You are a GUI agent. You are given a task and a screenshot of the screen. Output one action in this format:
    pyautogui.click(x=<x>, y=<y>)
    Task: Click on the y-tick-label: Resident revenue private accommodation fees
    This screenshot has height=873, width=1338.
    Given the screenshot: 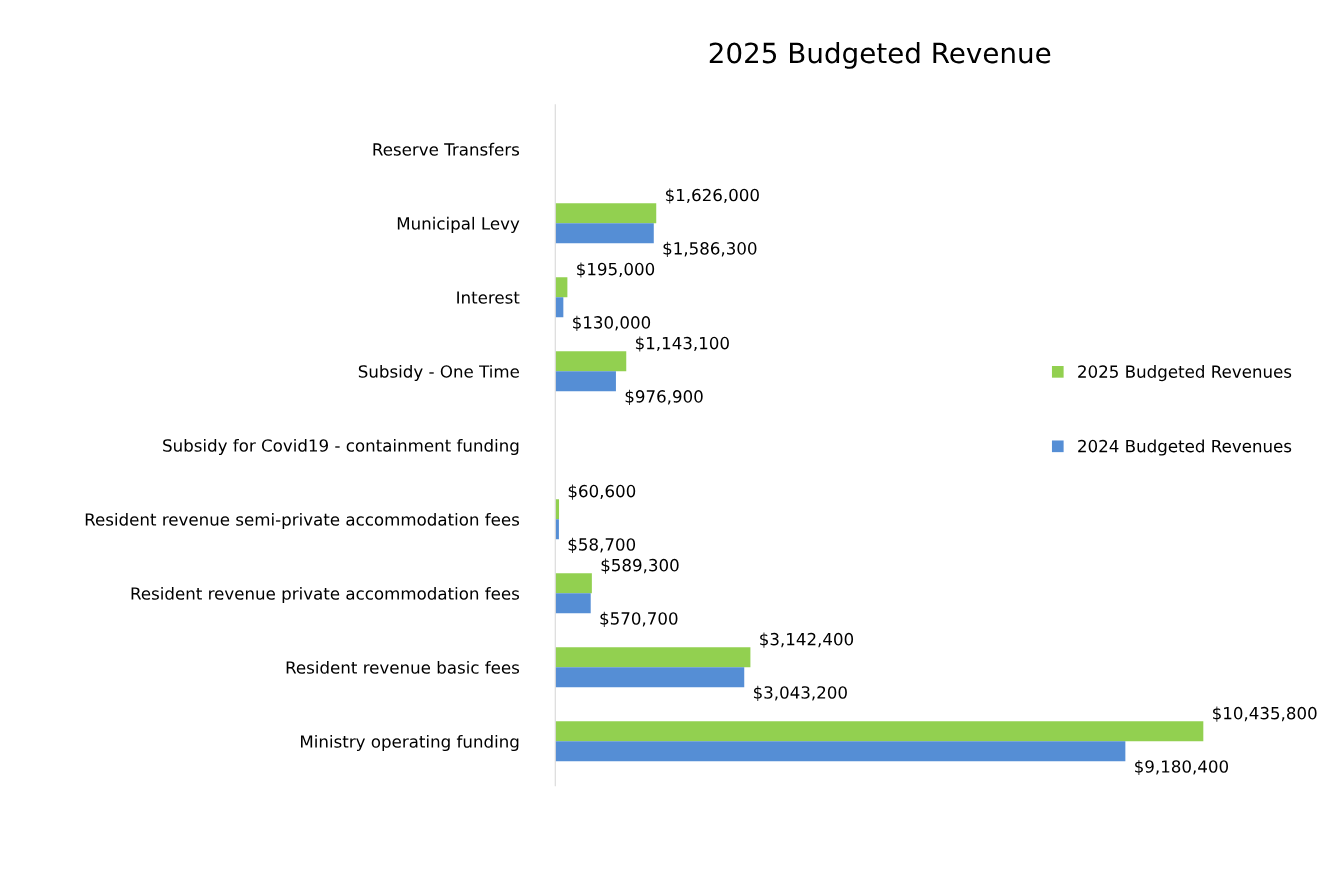 What is the action you would take?
    pyautogui.click(x=325, y=595)
    